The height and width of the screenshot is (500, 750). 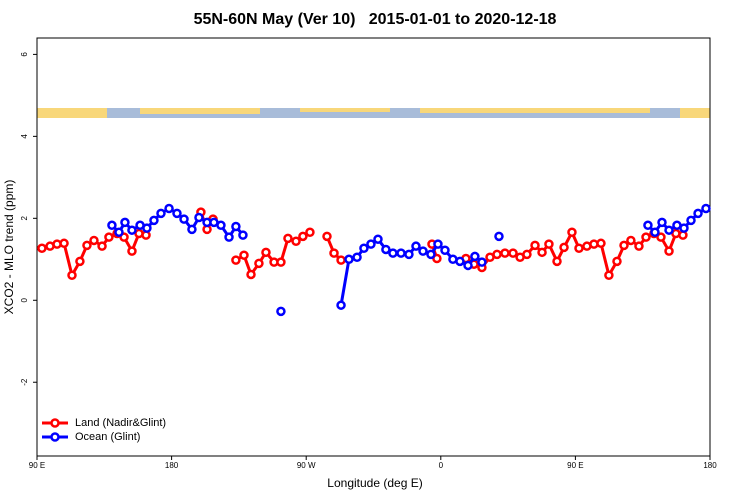 I want to click on y-tick-label: 4, so click(x=24, y=136).